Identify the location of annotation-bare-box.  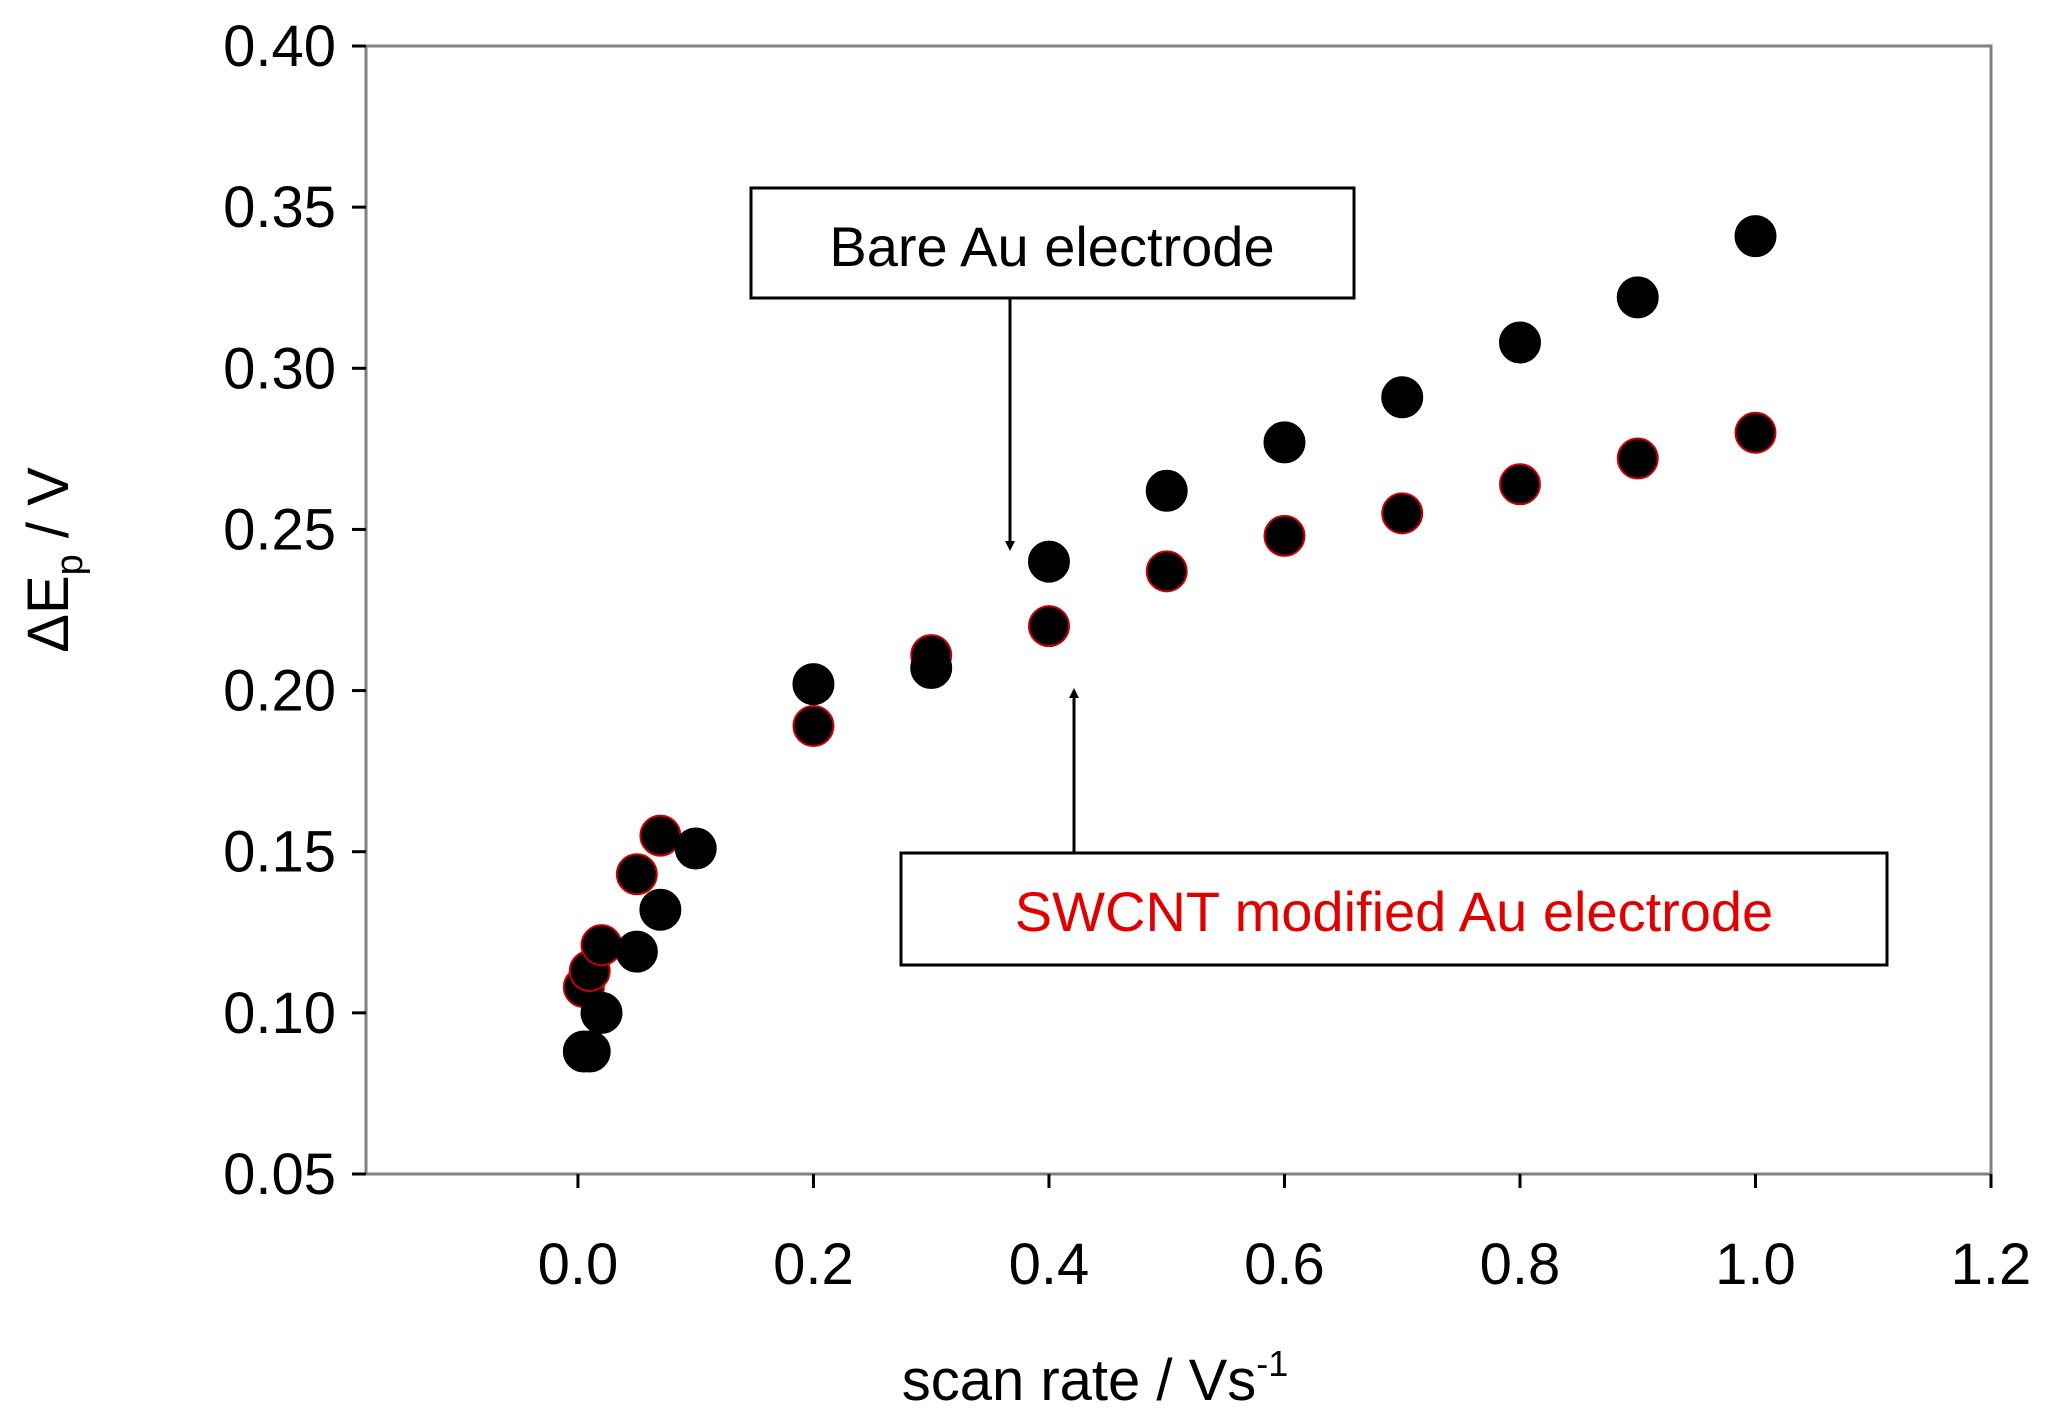
(1052, 243).